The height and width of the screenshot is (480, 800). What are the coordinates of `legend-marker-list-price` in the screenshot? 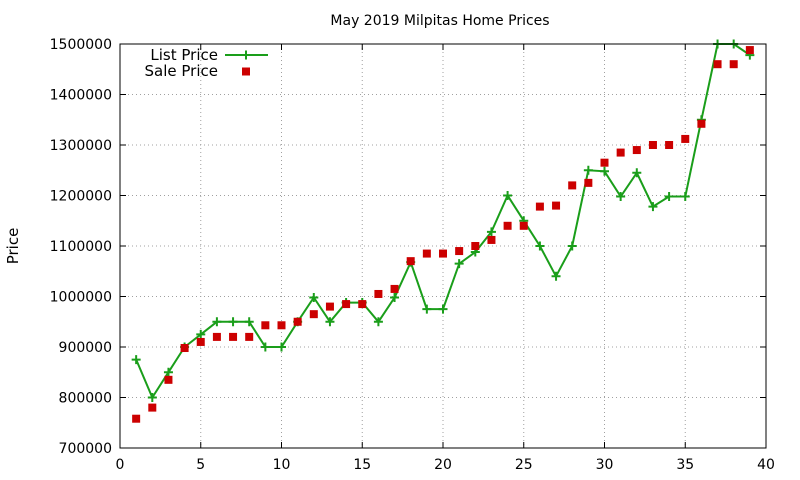 It's located at (246, 55).